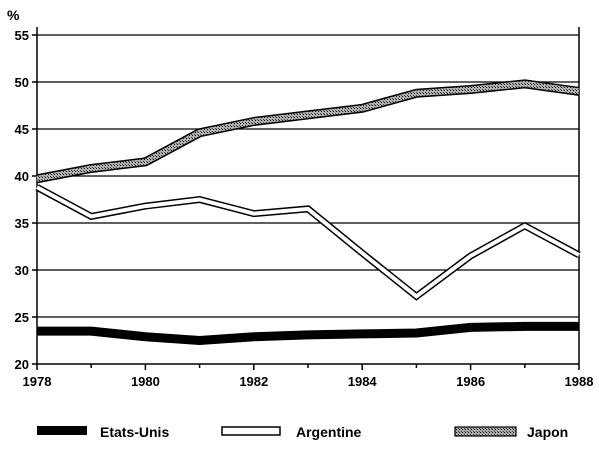 This screenshot has width=599, height=452. What do you see at coordinates (145, 381) in the screenshot?
I see `x-tick-label-1980: 1980` at bounding box center [145, 381].